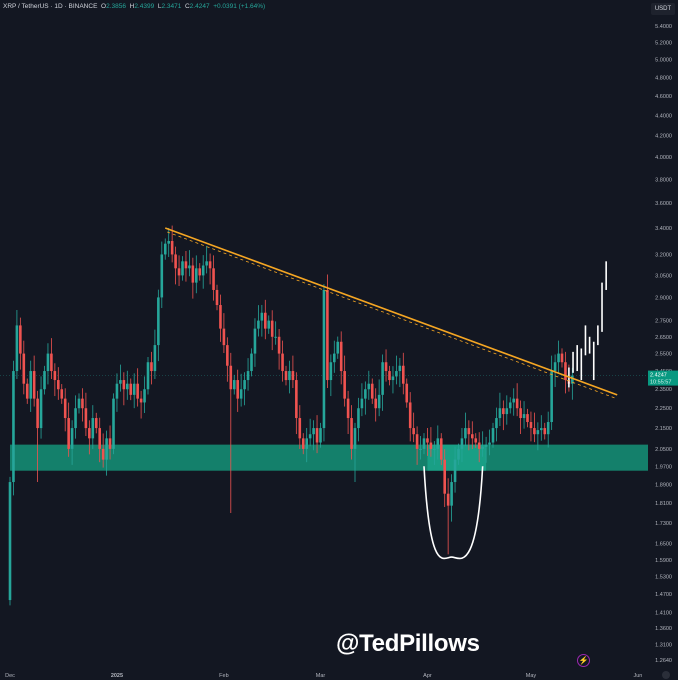  I want to click on close-value: 2.4247, so click(199, 6).